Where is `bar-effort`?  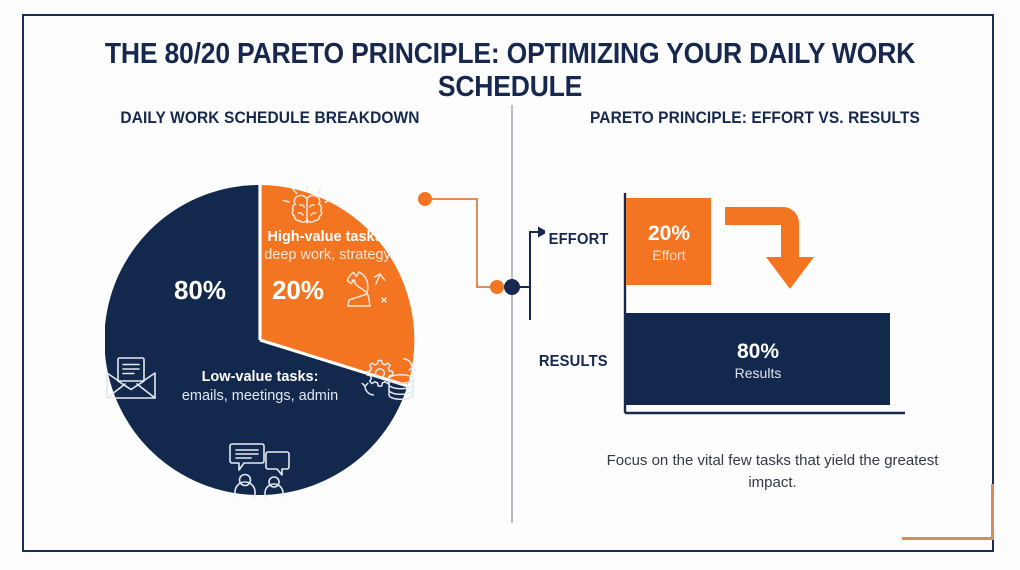
bar-effort is located at coordinates (668, 241).